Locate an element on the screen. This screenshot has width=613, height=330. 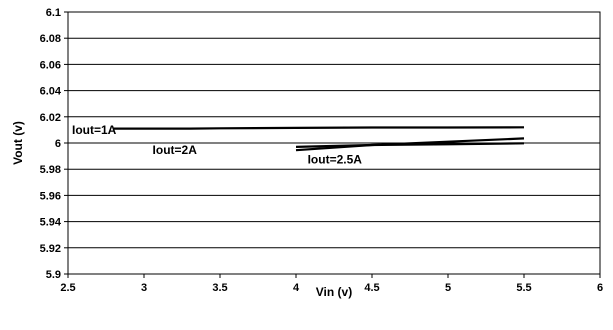
x-tick-label-0: 2.5 is located at coordinates (67, 288).